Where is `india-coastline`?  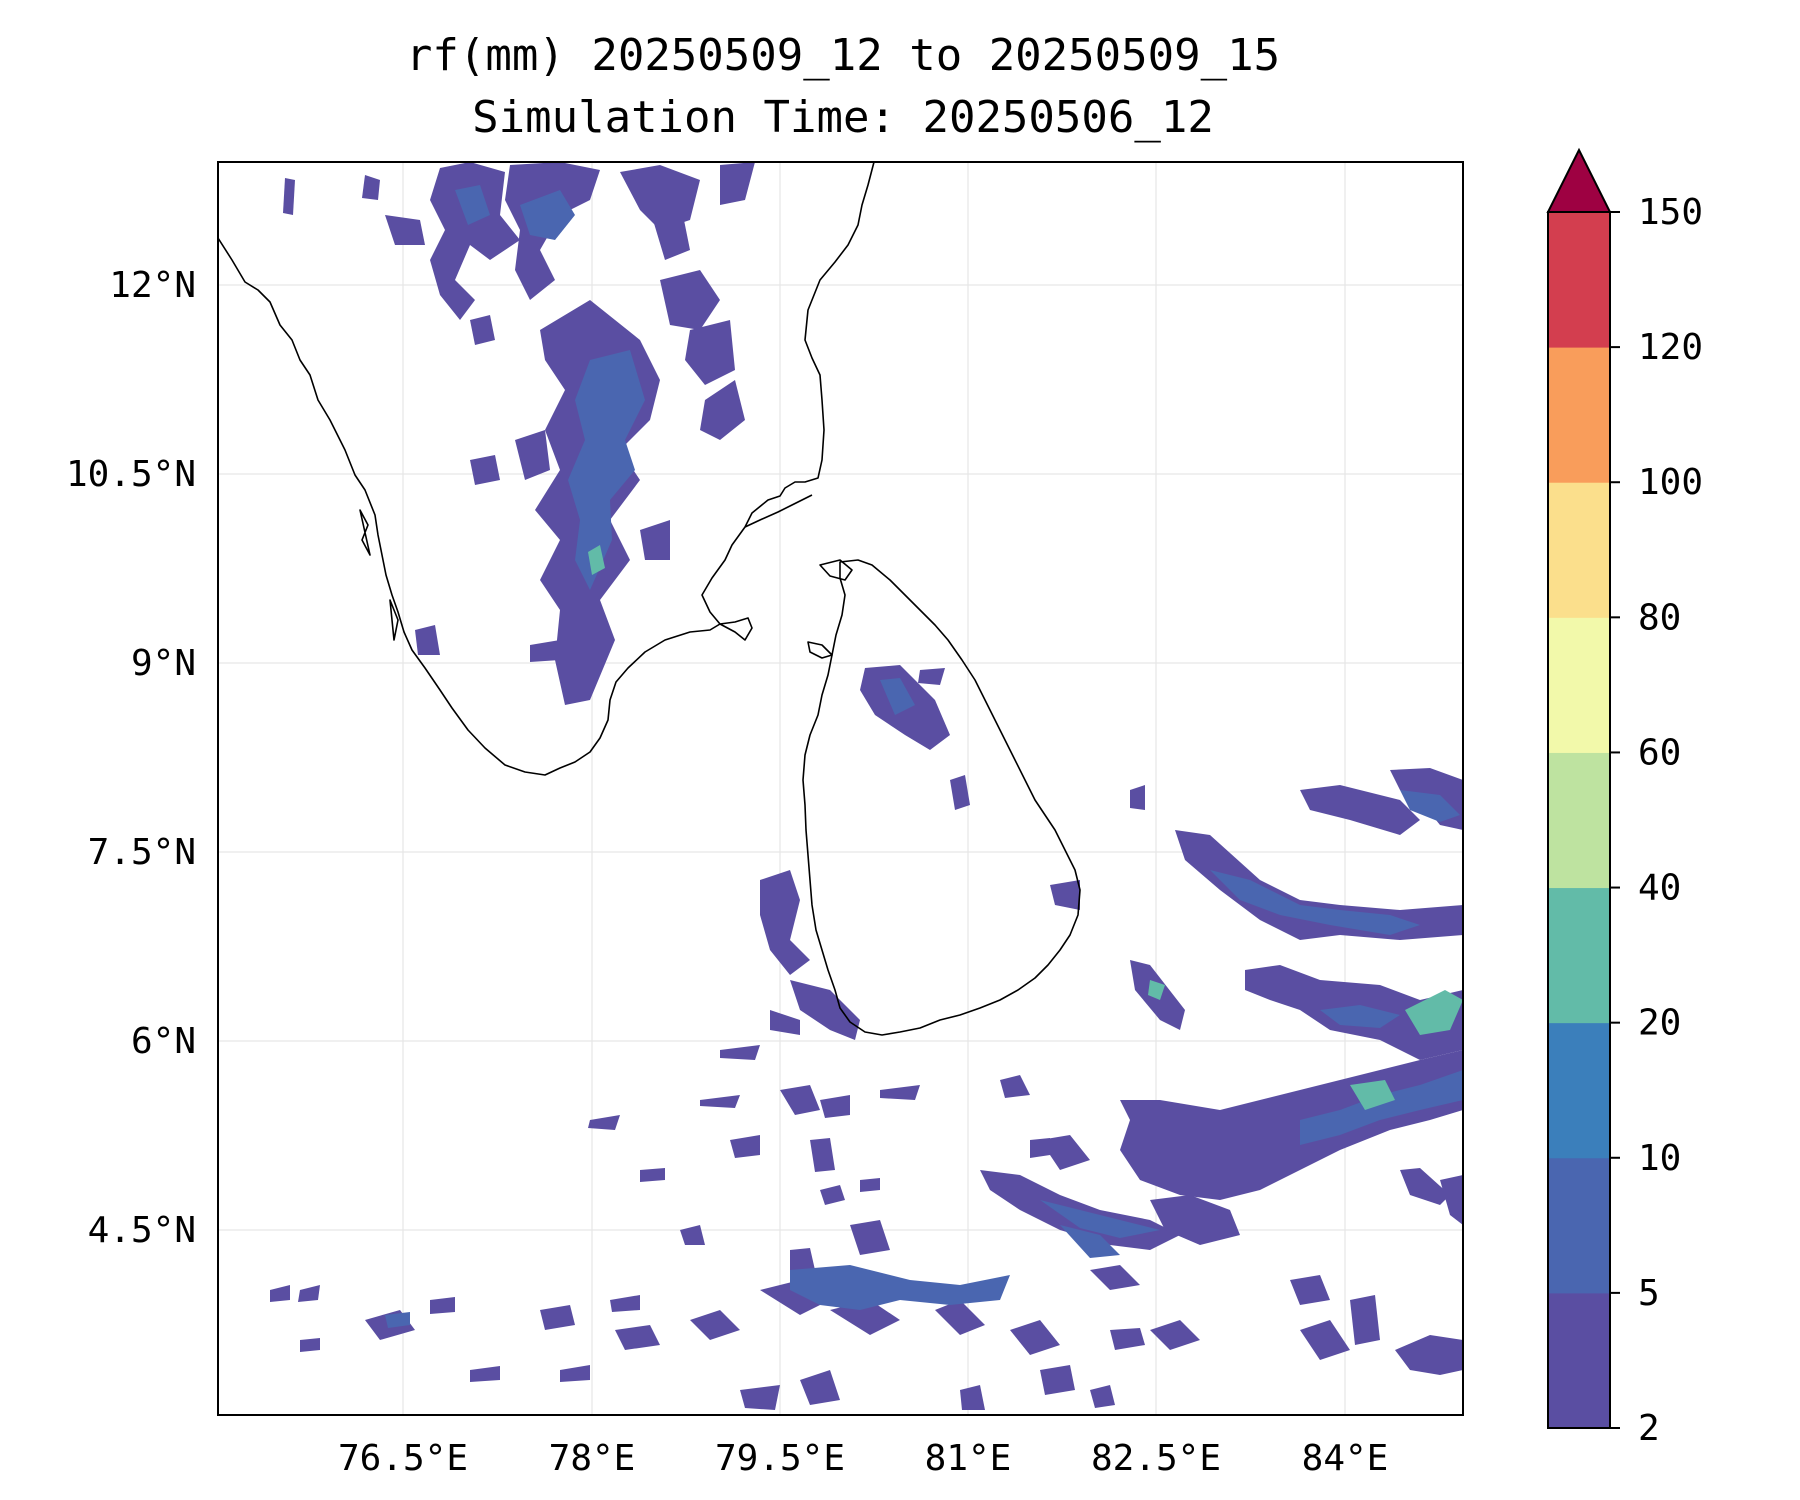 india-coastline is located at coordinates (546, 469).